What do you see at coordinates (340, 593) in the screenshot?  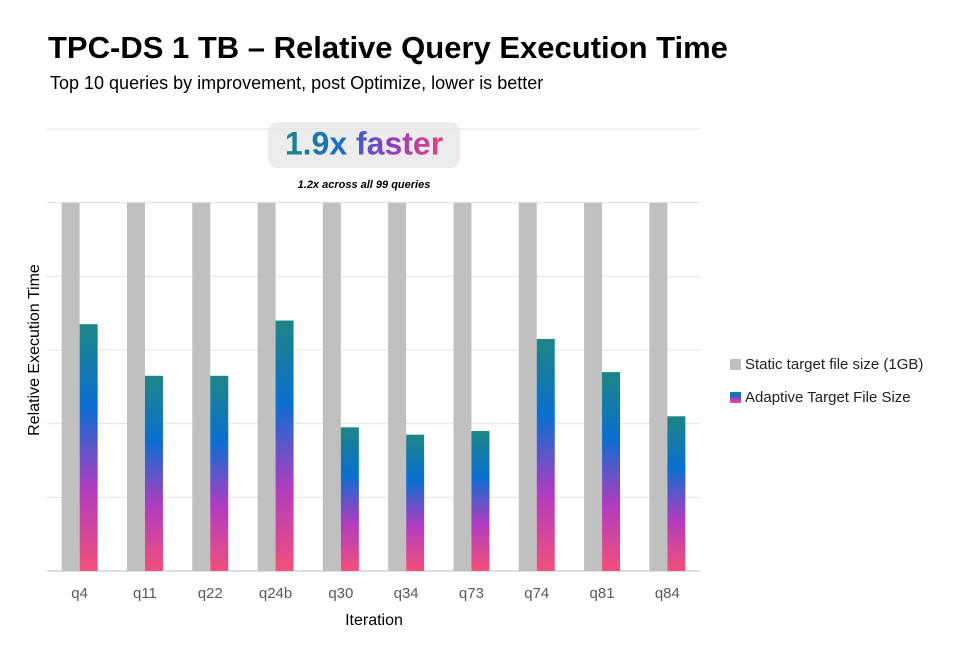 I see `x-tick-label: q30` at bounding box center [340, 593].